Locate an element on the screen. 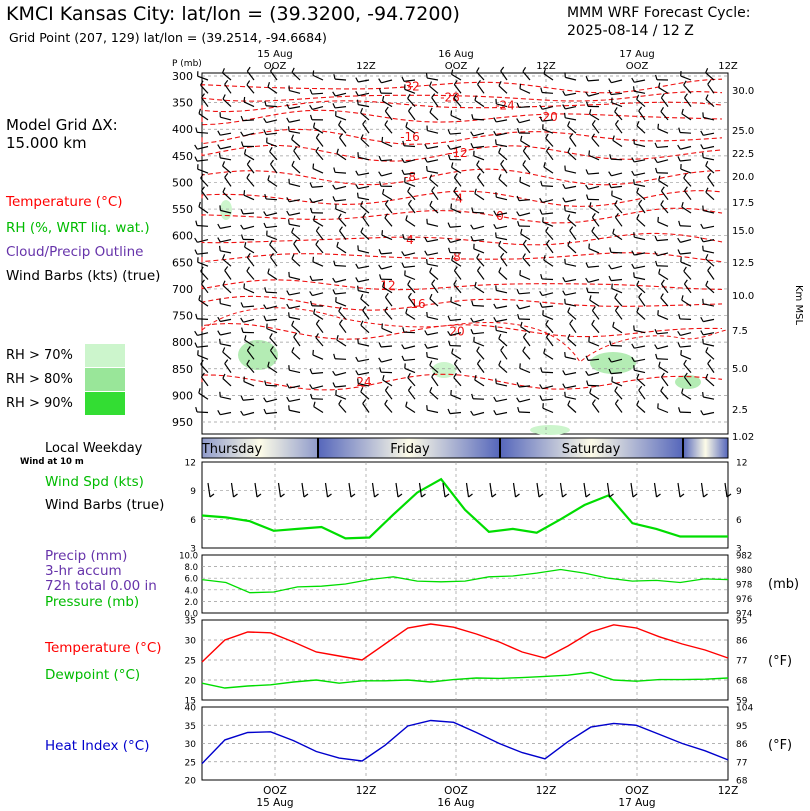  temperature-contour-label: -16 is located at coordinates (410, 137).